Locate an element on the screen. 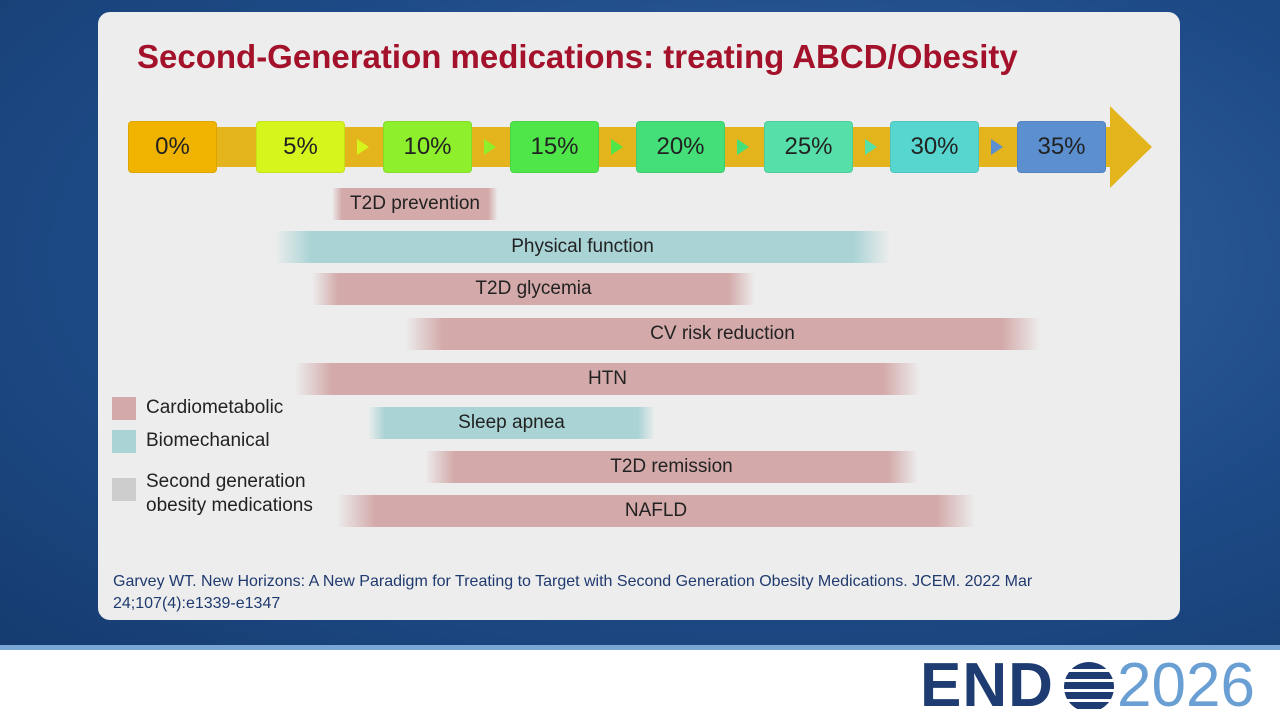 The image size is (1280, 721). bar: T2D remission is located at coordinates (671, 467).